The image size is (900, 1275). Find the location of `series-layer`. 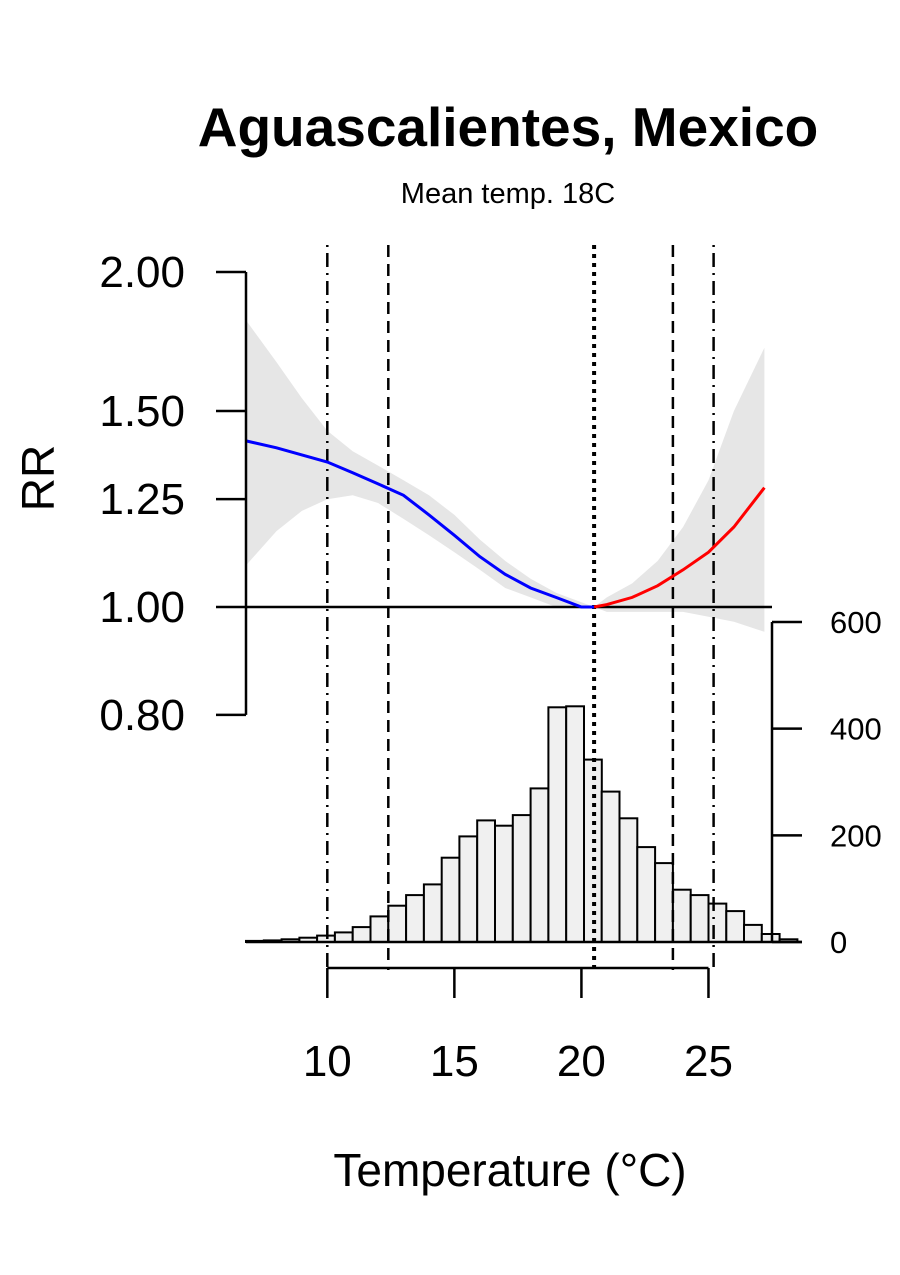

series-layer is located at coordinates (505, 524).